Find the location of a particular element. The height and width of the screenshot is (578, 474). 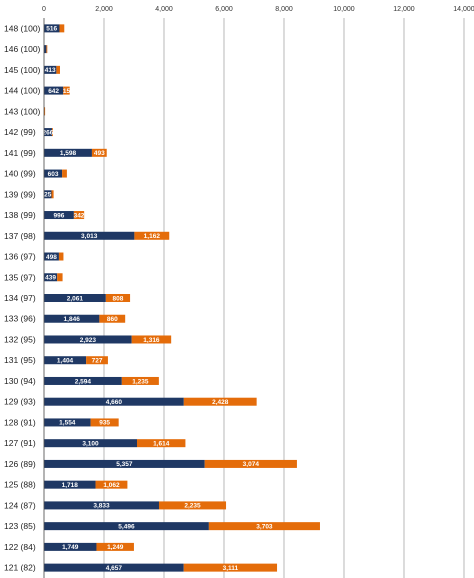

data-label: 2,061 is located at coordinates (75, 298).